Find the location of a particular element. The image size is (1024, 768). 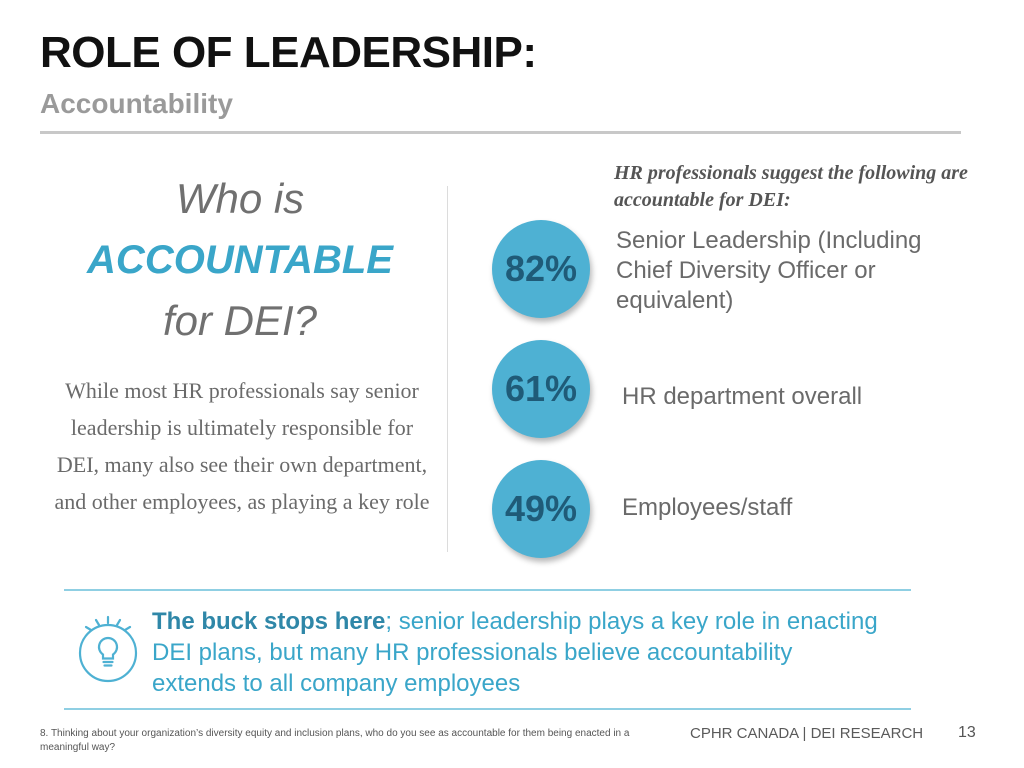

stat-percent: 82% is located at coordinates (541, 268).